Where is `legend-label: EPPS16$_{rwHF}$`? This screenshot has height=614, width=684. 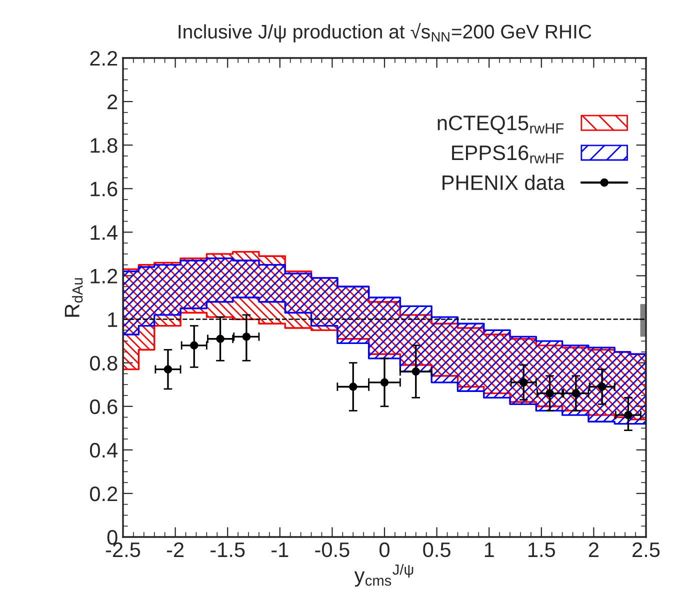
legend-label: EPPS16$_{rwHF}$ is located at coordinates (508, 154).